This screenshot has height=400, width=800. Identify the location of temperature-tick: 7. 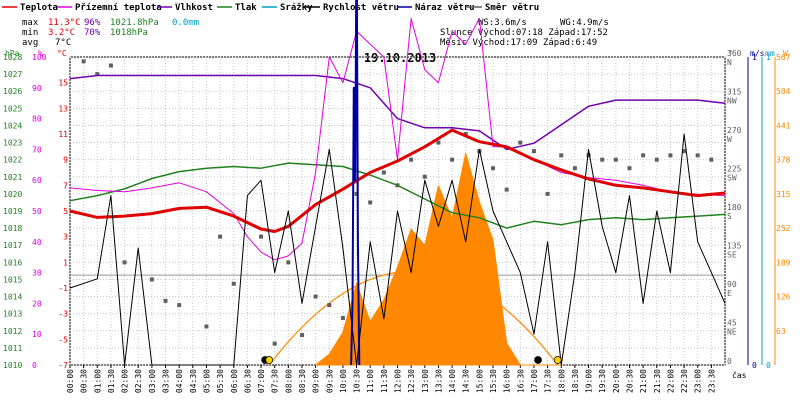
(65, 185).